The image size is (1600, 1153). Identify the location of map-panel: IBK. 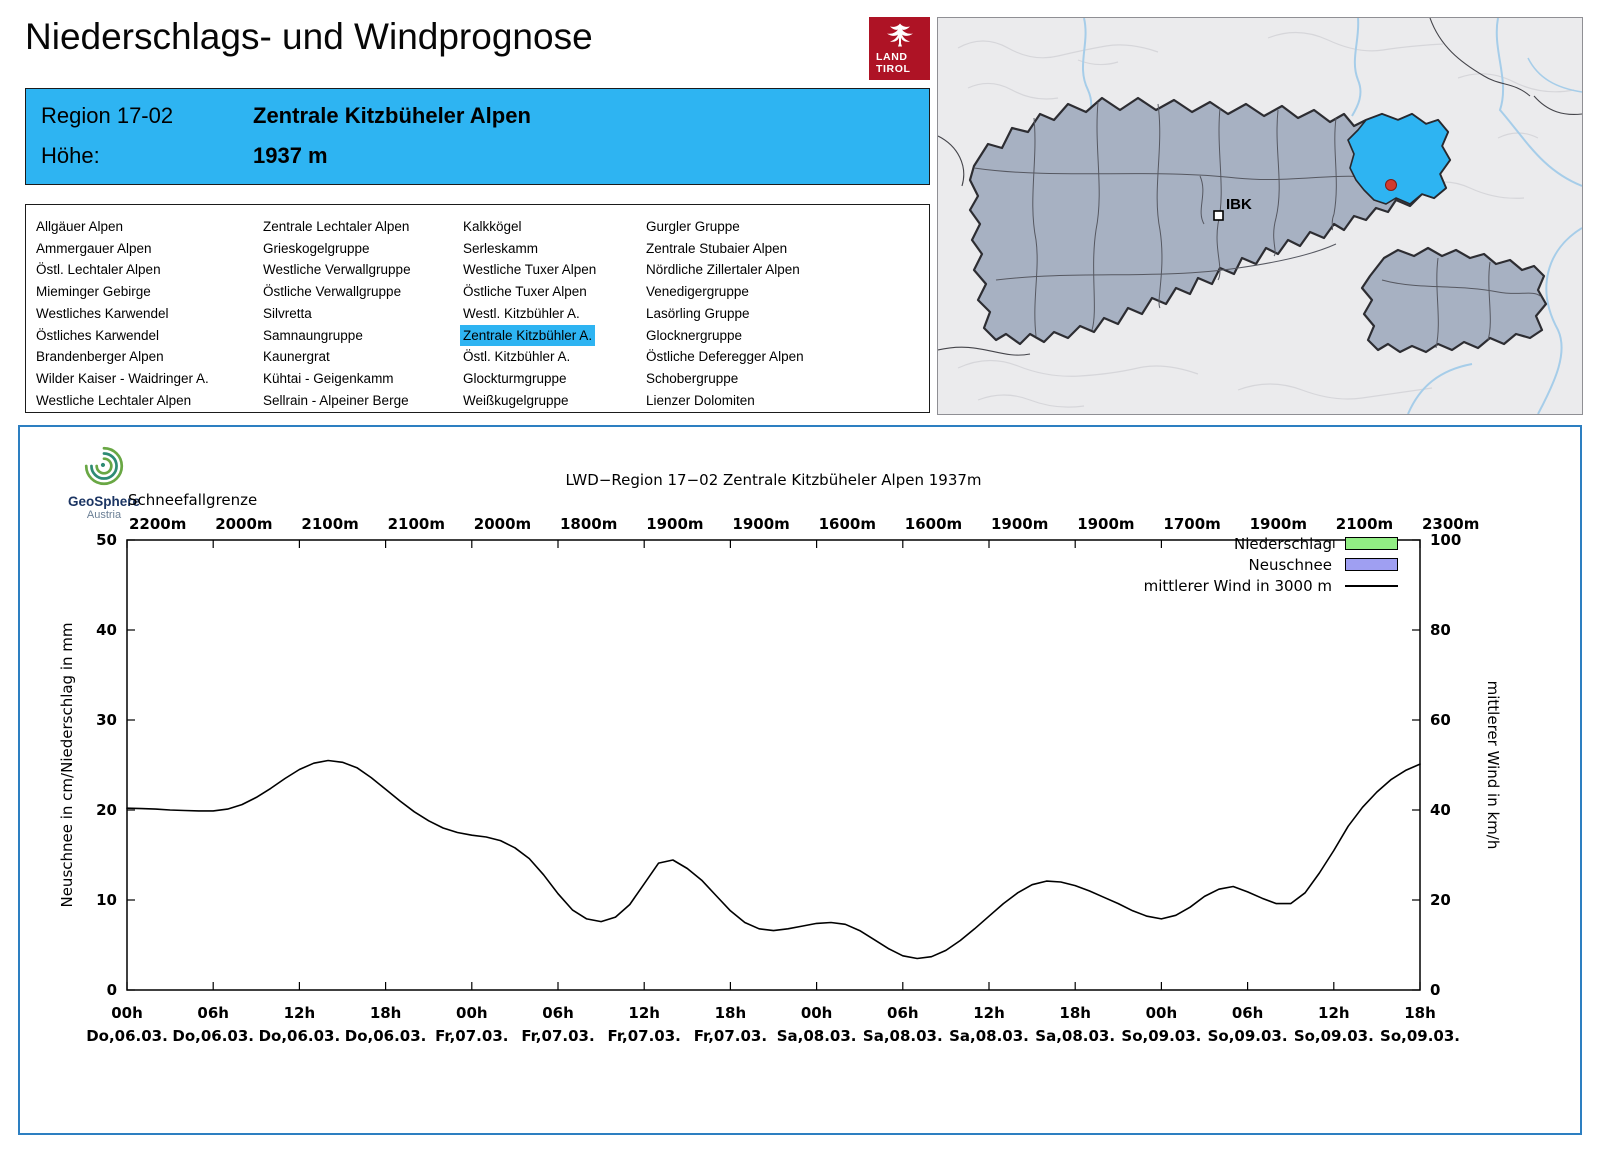
(1260, 216).